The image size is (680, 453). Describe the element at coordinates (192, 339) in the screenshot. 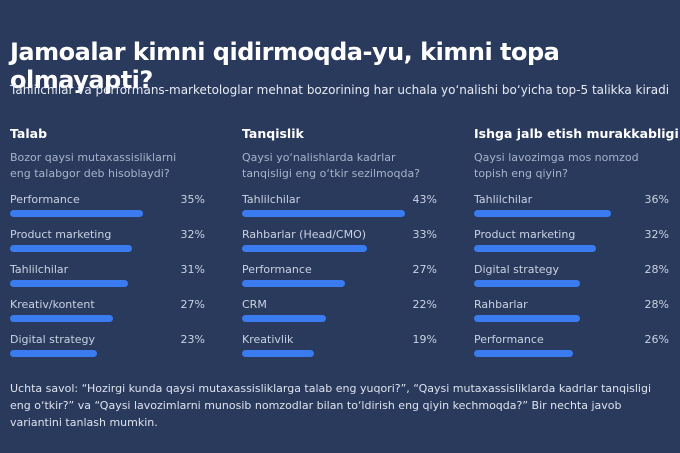

I see `value-label: 23%` at that location.